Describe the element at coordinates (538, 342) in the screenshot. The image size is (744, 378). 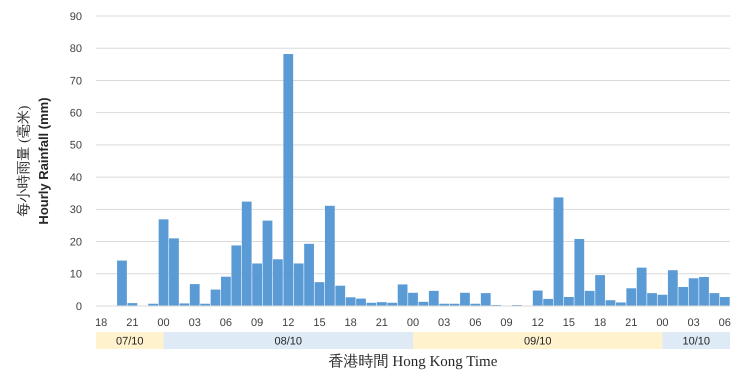
I see `text: 09/10` at that location.